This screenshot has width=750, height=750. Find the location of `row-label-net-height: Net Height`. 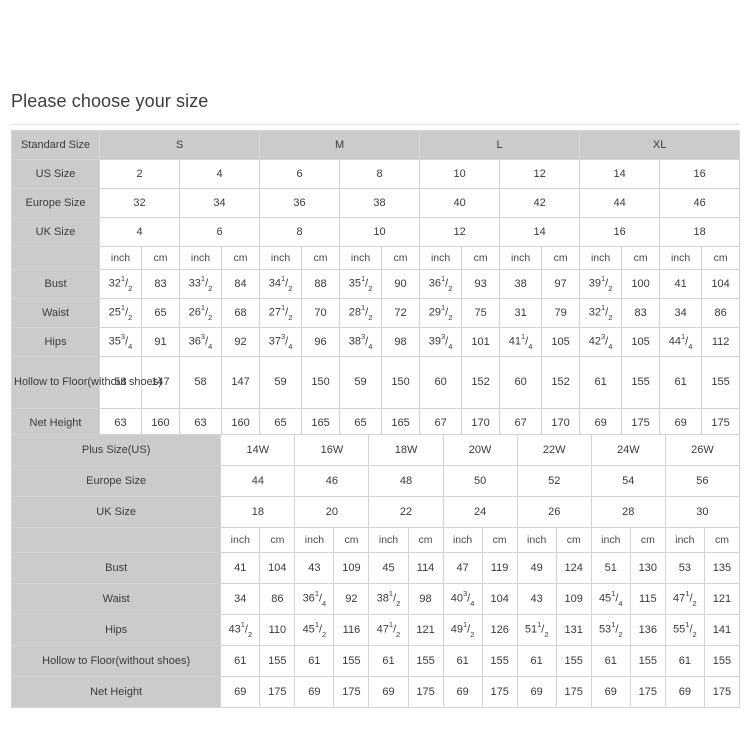

row-label-net-height: Net Height is located at coordinates (116, 692).